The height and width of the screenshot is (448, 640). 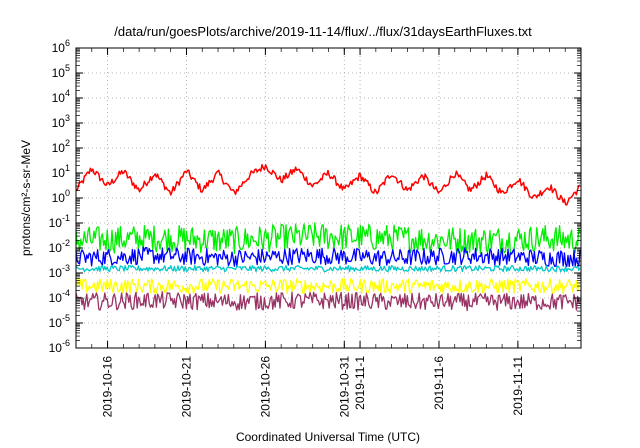 What do you see at coordinates (61, 71) in the screenshot?
I see `y-tick-label: 10⁵` at bounding box center [61, 71].